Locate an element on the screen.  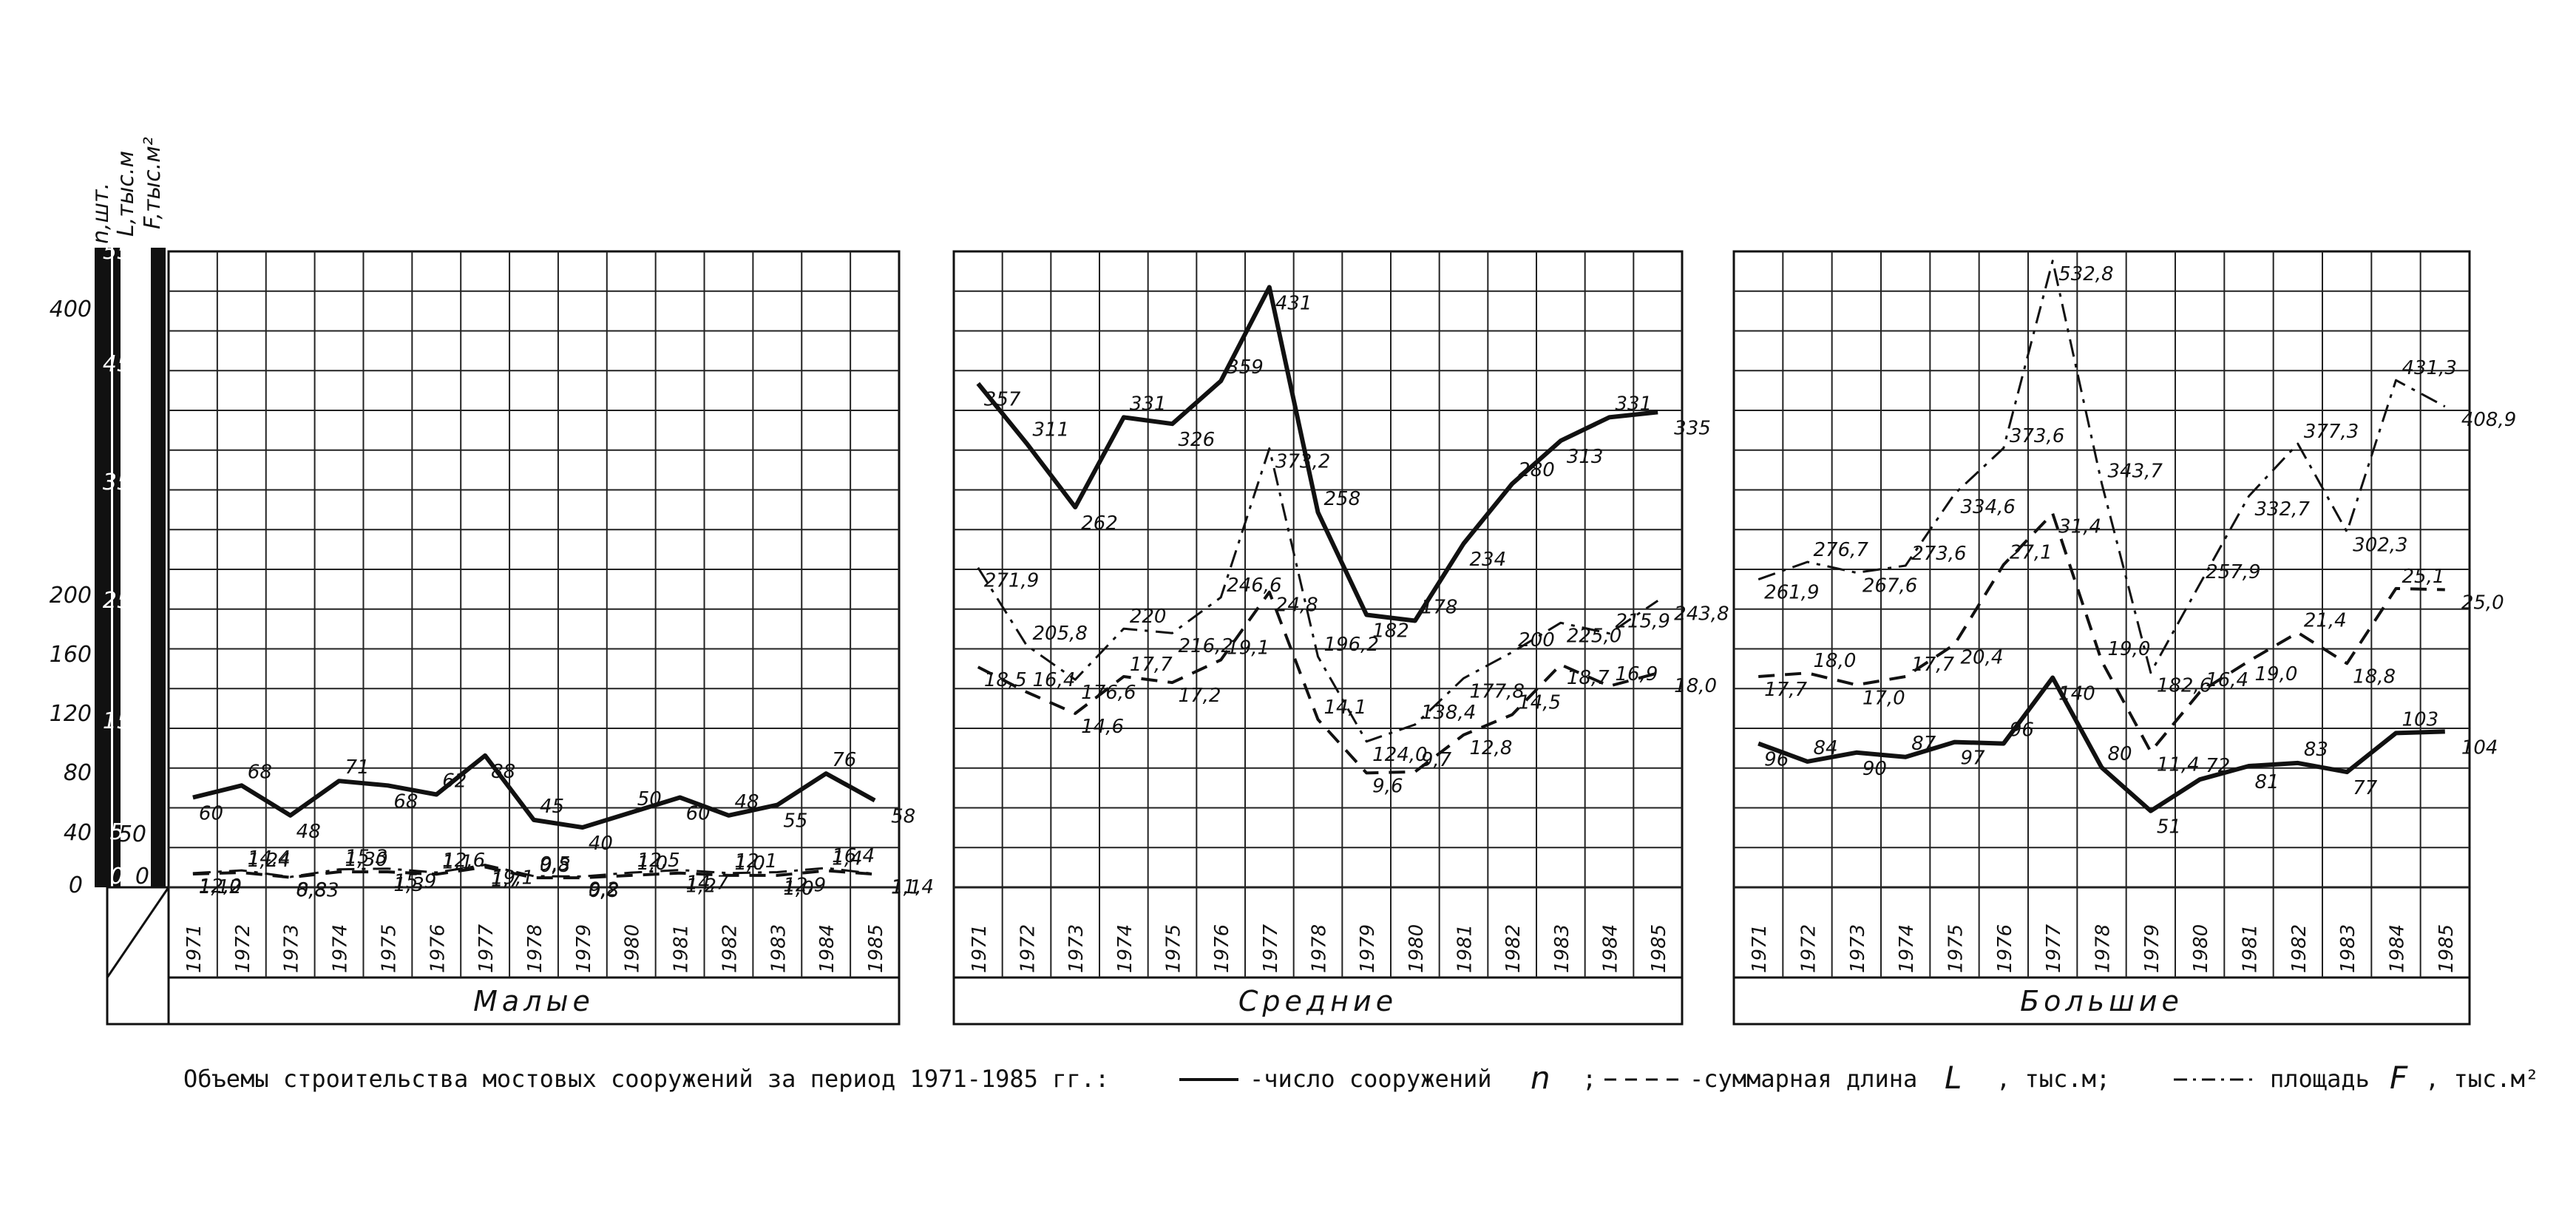
series-line-F is located at coordinates (533, 871).